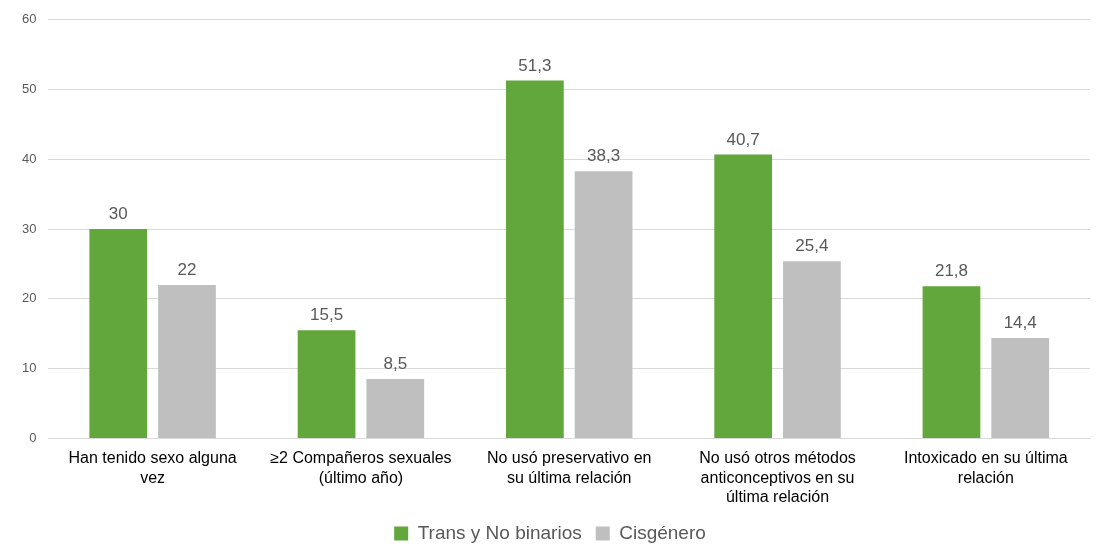 The width and height of the screenshot is (1105, 553). What do you see at coordinates (1020, 323) in the screenshot?
I see `data-label: 14,4` at bounding box center [1020, 323].